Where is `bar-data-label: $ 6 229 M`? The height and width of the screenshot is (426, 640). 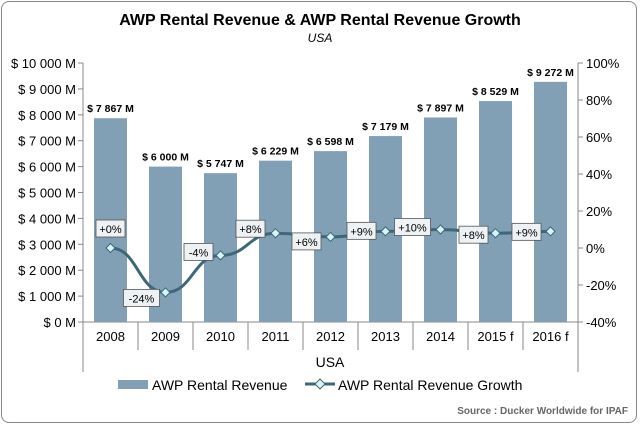 bar-data-label: $ 6 229 M is located at coordinates (275, 152).